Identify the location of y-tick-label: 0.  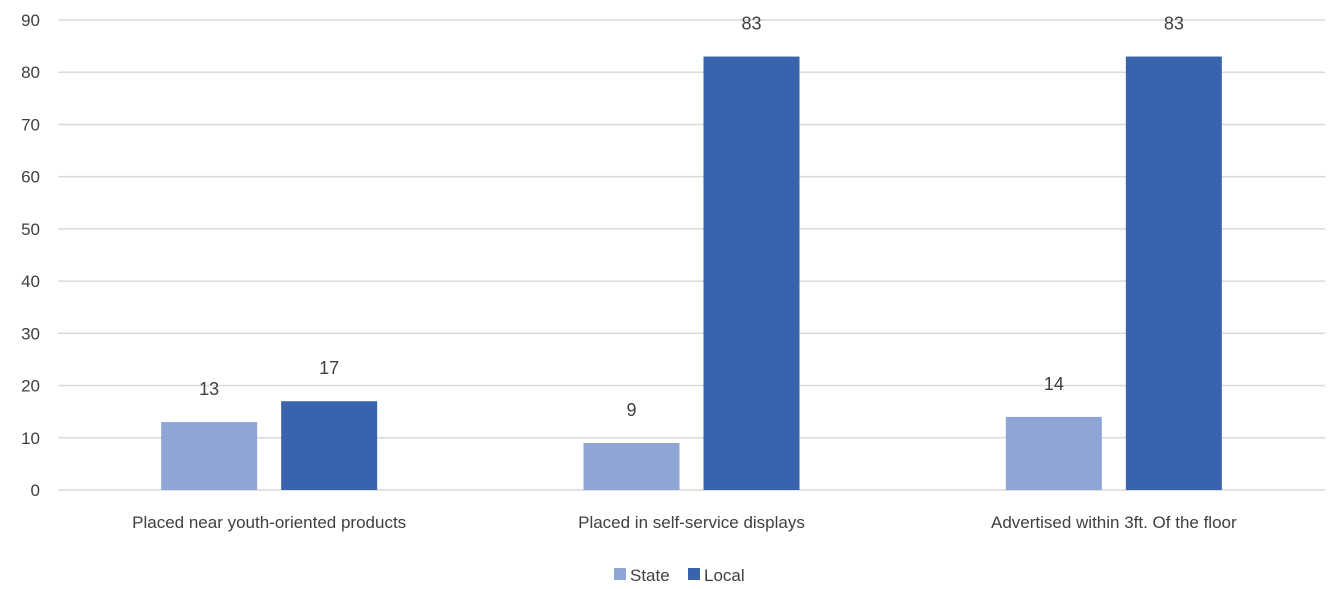
(35, 490).